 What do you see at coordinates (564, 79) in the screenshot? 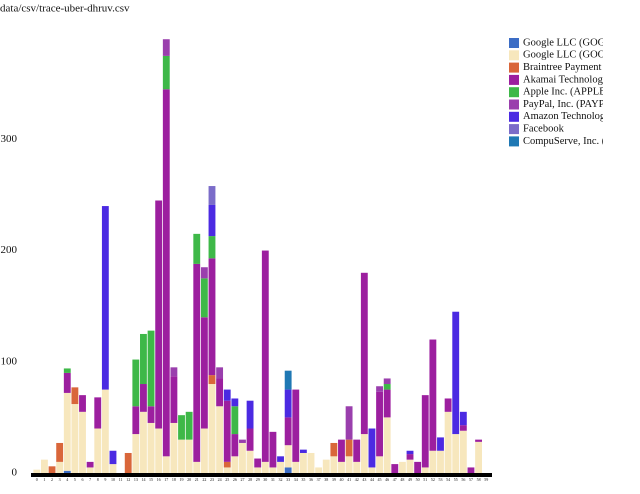
I see `legend-label: Akamai Technologi` at bounding box center [564, 79].